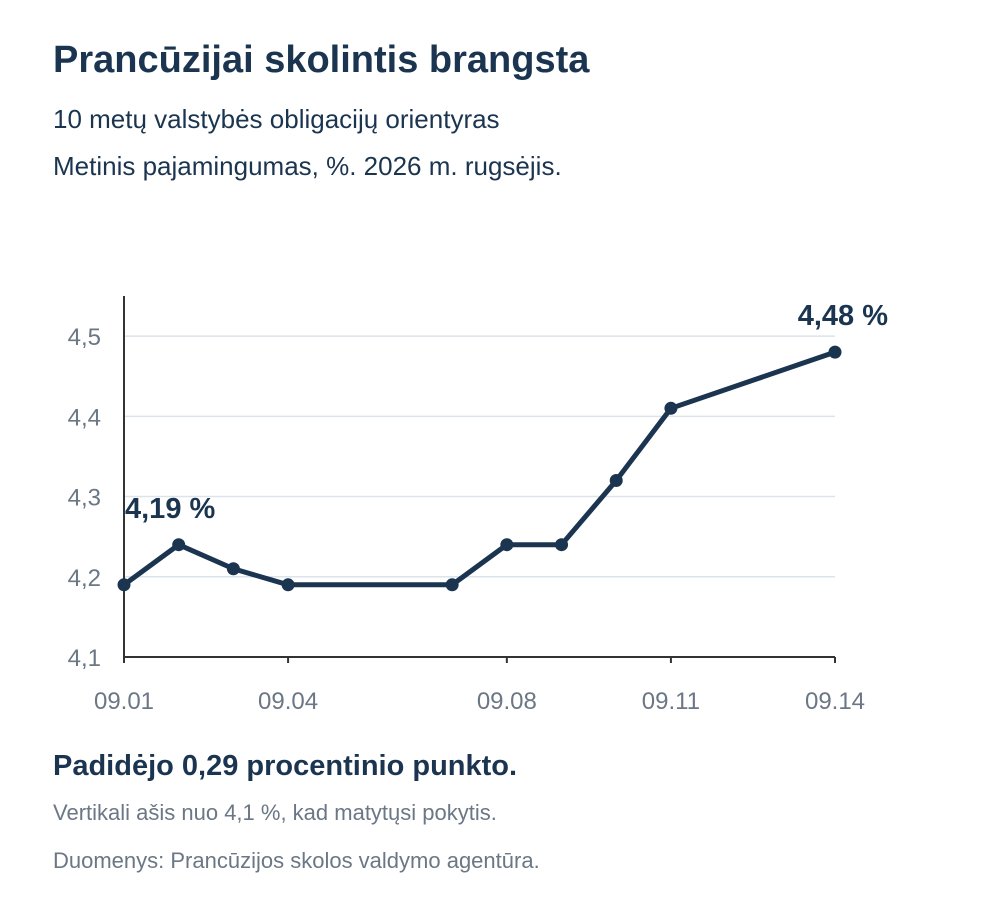 The height and width of the screenshot is (900, 1000). What do you see at coordinates (671, 701) in the screenshot?
I see `x-tick-label: 09.11` at bounding box center [671, 701].